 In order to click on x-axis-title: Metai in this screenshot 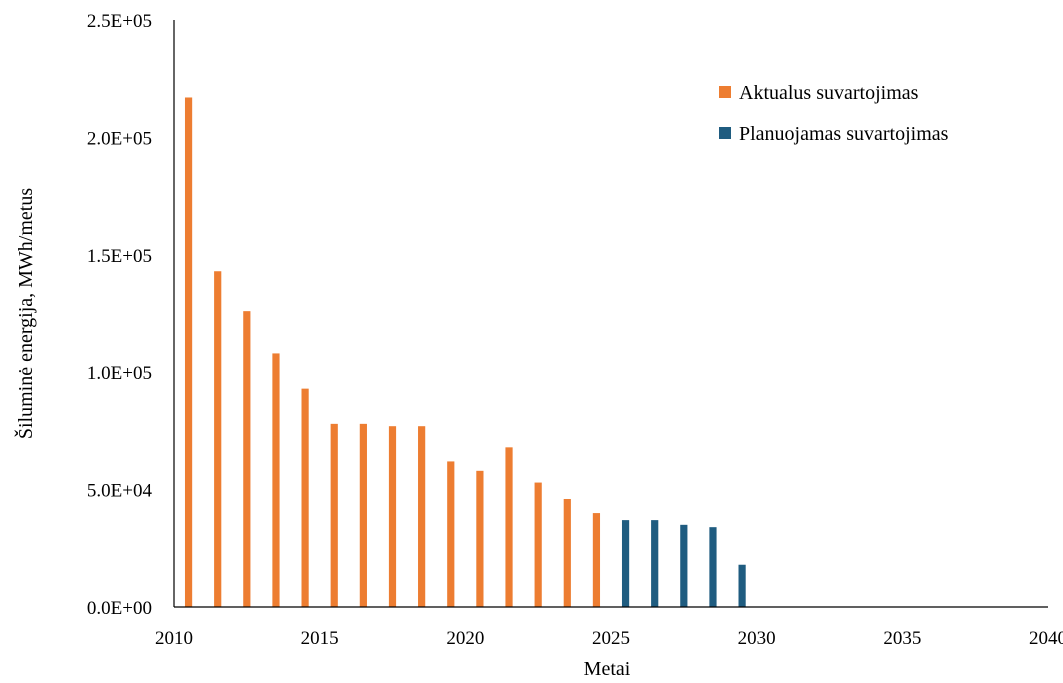, I will do `click(607, 669)`.